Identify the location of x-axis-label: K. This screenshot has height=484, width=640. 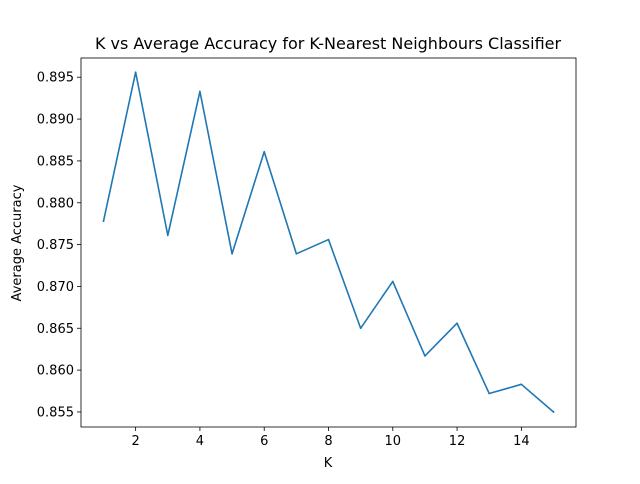
(328, 463).